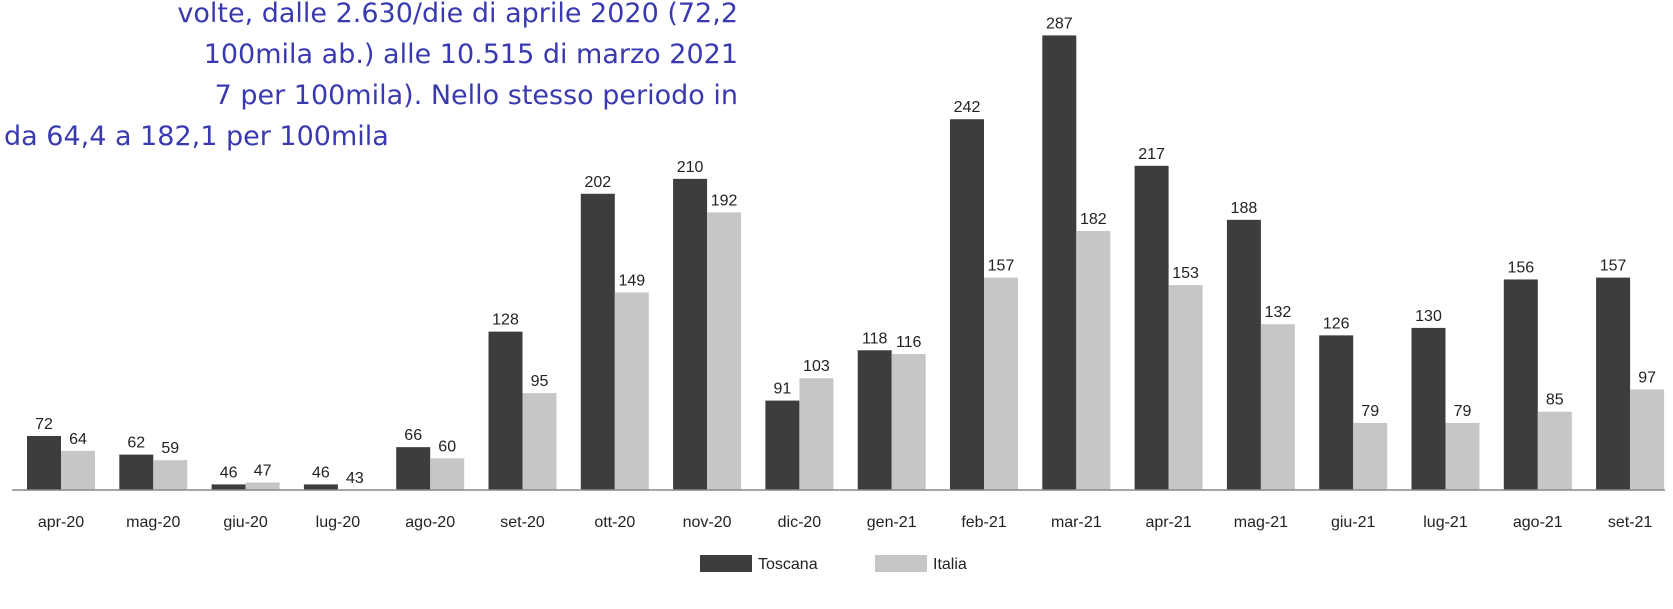 This screenshot has width=1673, height=609. I want to click on value-label: 210, so click(690, 167).